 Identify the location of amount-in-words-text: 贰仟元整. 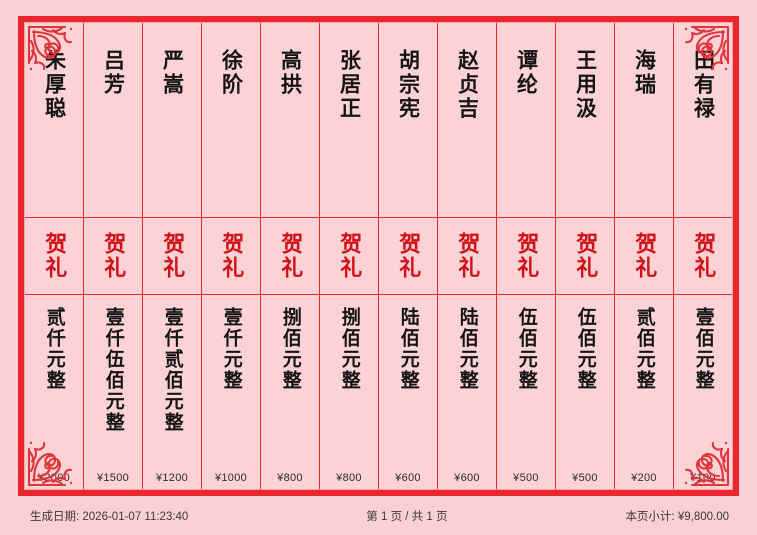
(54, 349).